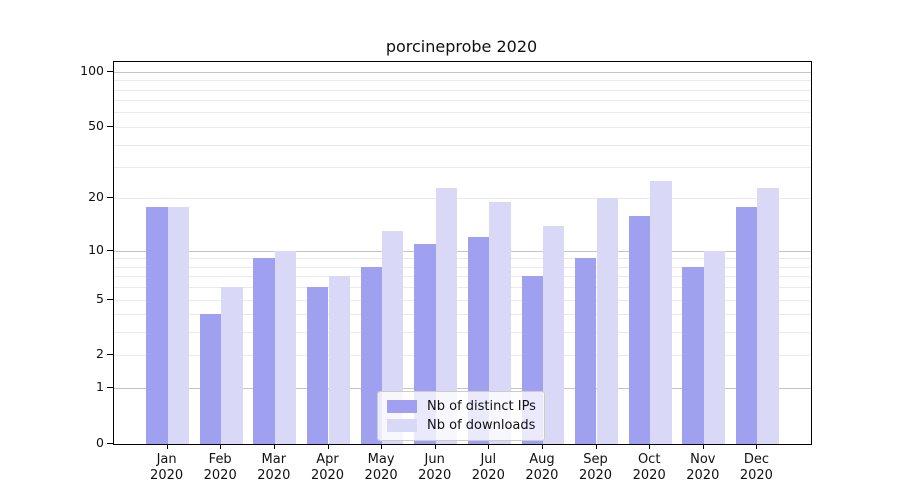 This screenshot has width=900, height=500. I want to click on x-tick-label-jun: Jun 2020, so click(435, 468).